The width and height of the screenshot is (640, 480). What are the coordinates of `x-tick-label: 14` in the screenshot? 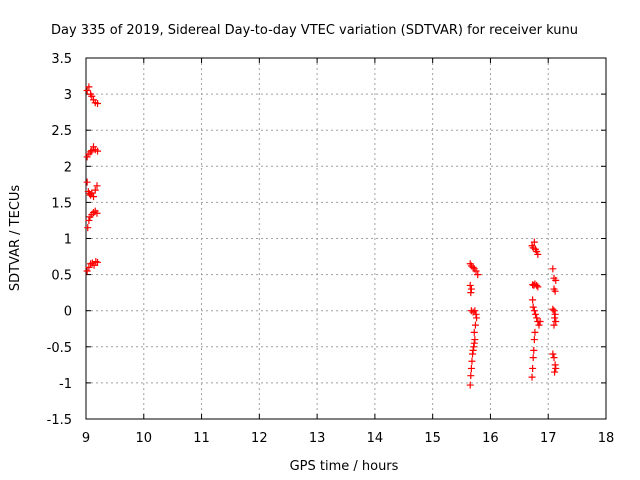 It's located at (375, 438).